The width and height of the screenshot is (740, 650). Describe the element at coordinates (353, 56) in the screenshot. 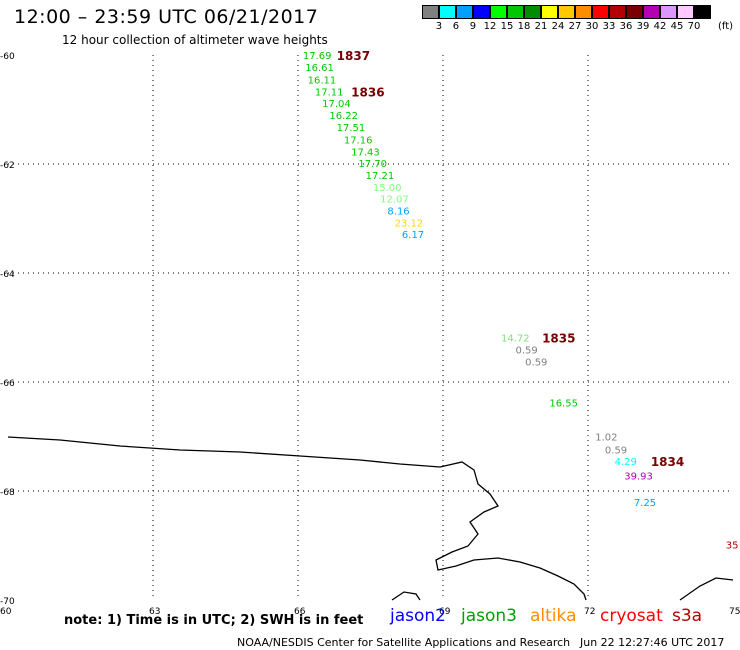

I see `pass-number-label: 1837` at that location.